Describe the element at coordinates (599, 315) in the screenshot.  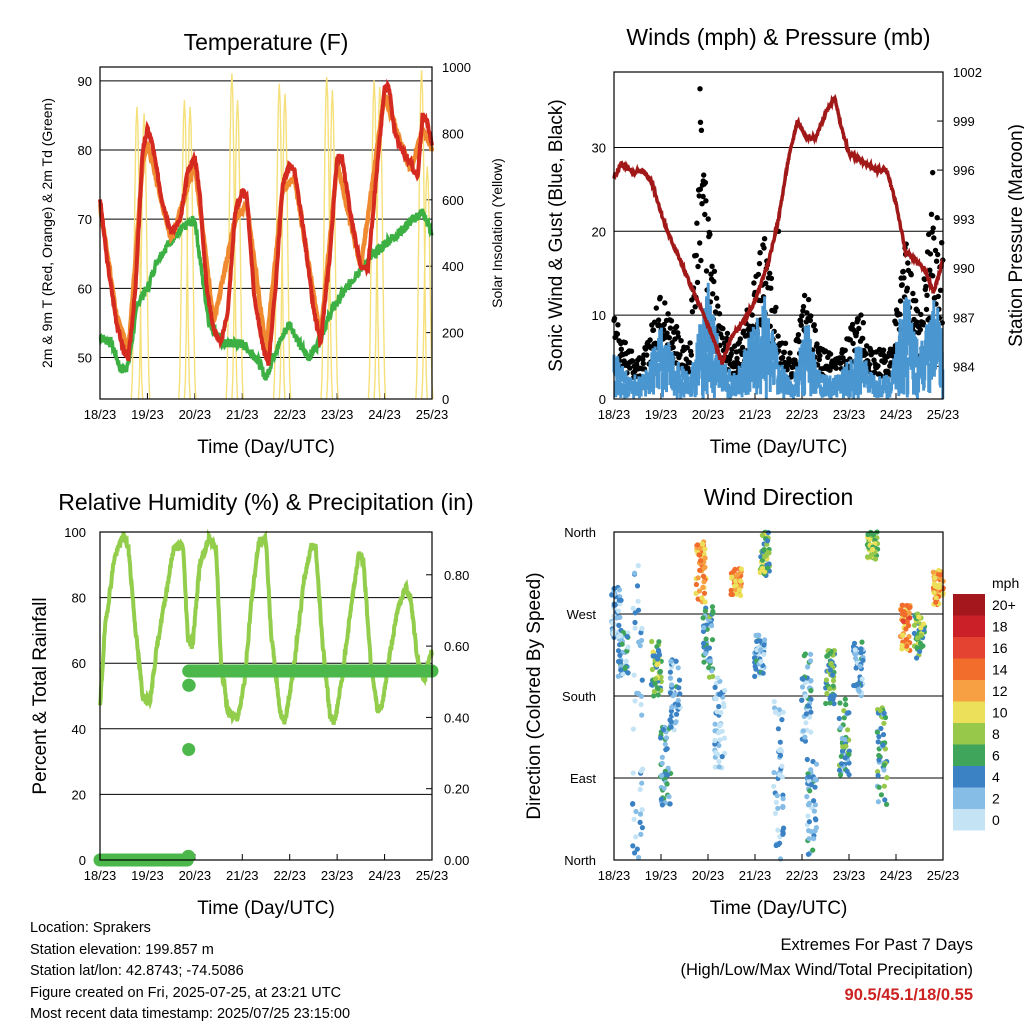
I see `y-tick-label: 10` at that location.